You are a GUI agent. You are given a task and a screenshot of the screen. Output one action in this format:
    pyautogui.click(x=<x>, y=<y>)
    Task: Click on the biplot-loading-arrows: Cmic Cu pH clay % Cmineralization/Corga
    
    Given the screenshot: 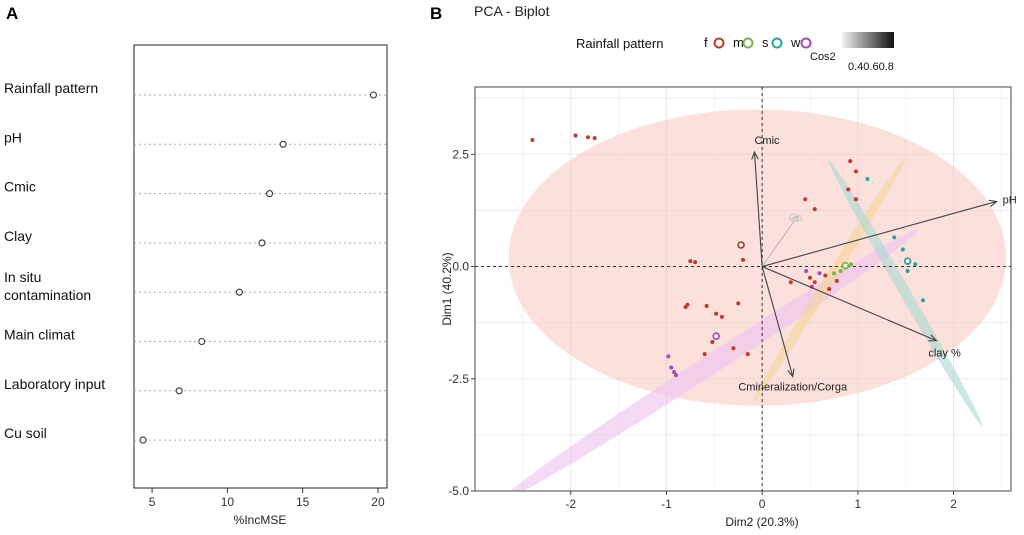 What is the action you would take?
    pyautogui.click(x=877, y=264)
    